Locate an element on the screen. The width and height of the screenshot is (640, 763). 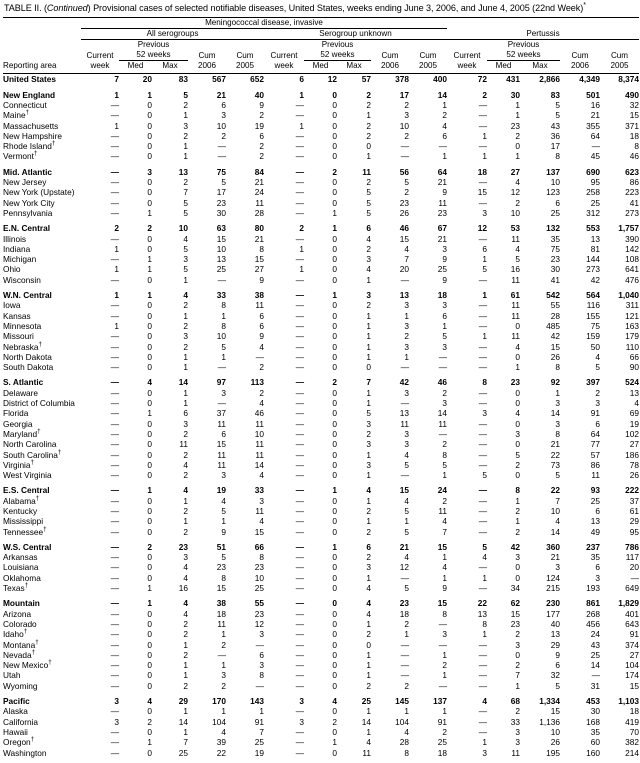
data-cell: 83 is located at coordinates (555, 94).